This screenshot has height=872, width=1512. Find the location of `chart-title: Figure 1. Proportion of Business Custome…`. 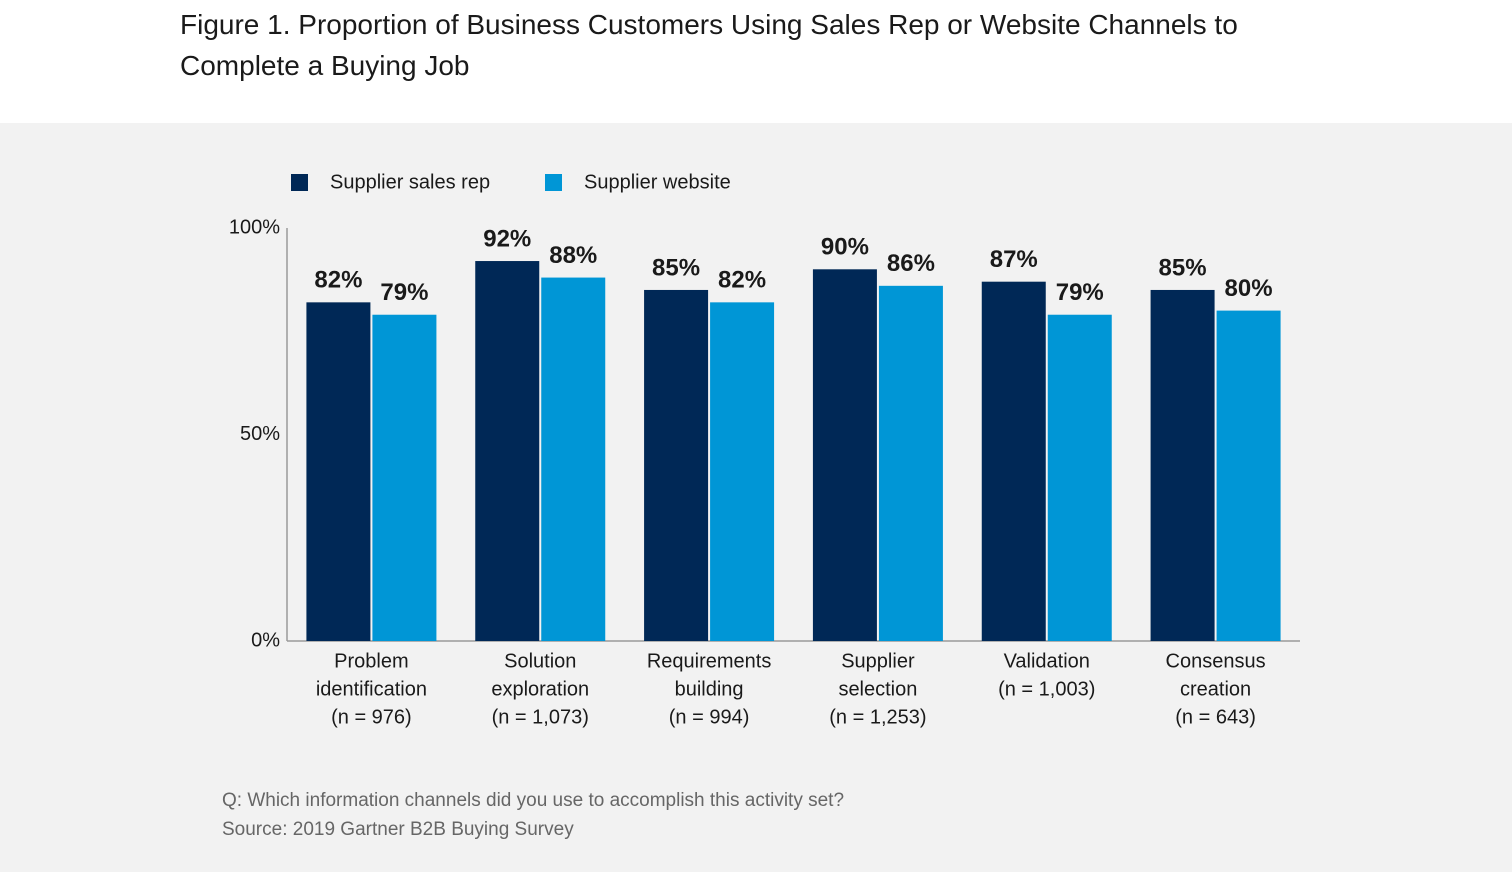

chart-title: Figure 1. Proportion of Business Custome… is located at coordinates (709, 45).